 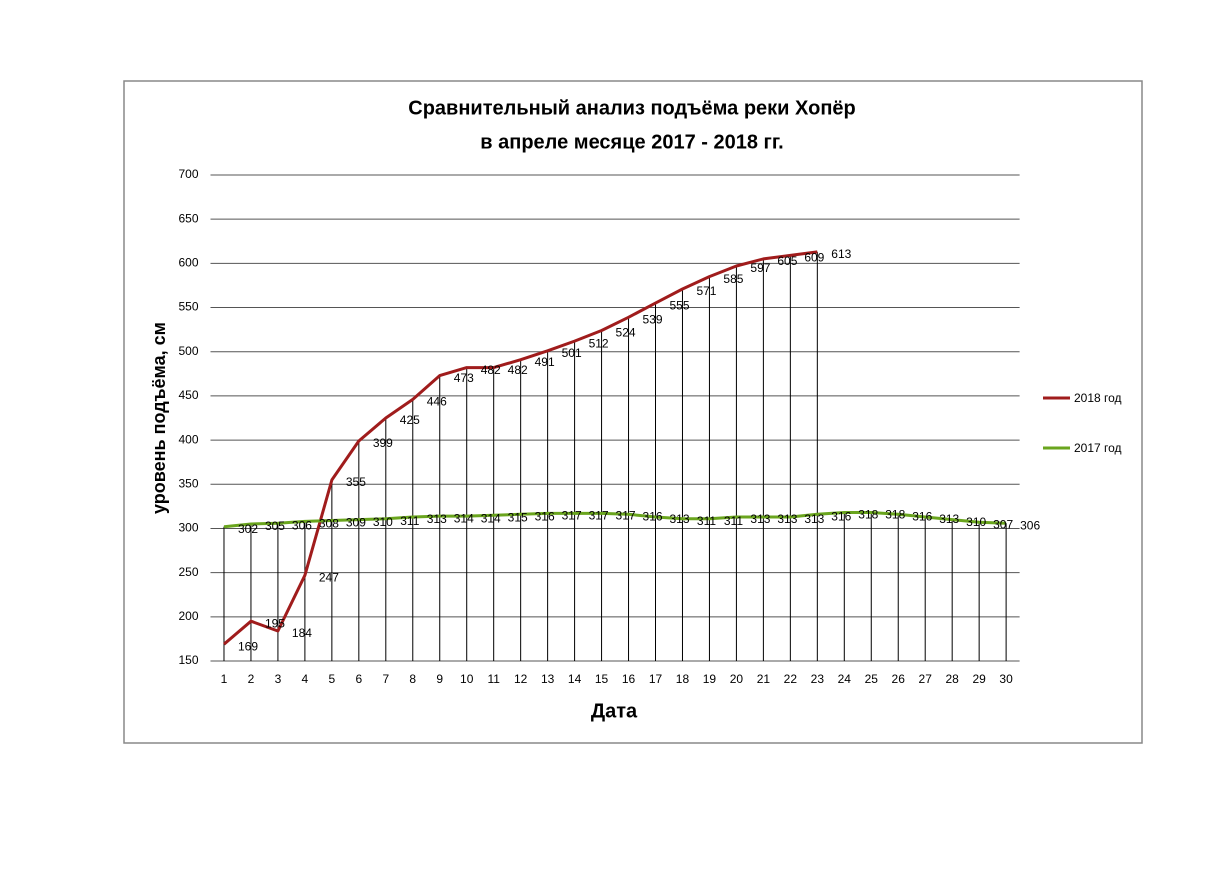 What do you see at coordinates (356, 523) in the screenshot?
I see `data-label: 309` at bounding box center [356, 523].